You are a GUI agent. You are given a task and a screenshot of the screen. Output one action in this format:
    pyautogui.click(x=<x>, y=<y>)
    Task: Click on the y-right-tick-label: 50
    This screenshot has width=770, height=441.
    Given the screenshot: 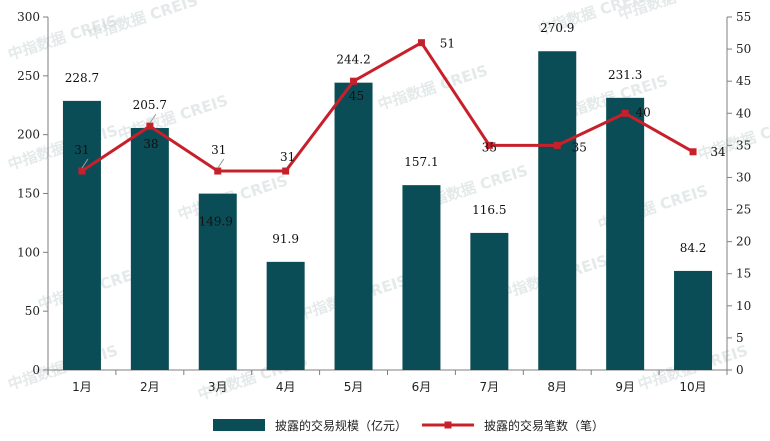 What is the action you would take?
    pyautogui.click(x=743, y=49)
    